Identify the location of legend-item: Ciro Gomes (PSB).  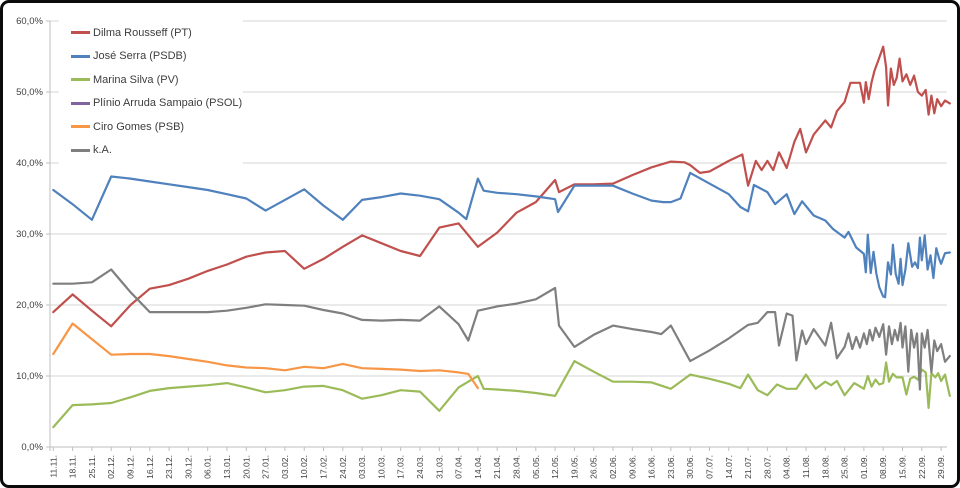
(151, 127).